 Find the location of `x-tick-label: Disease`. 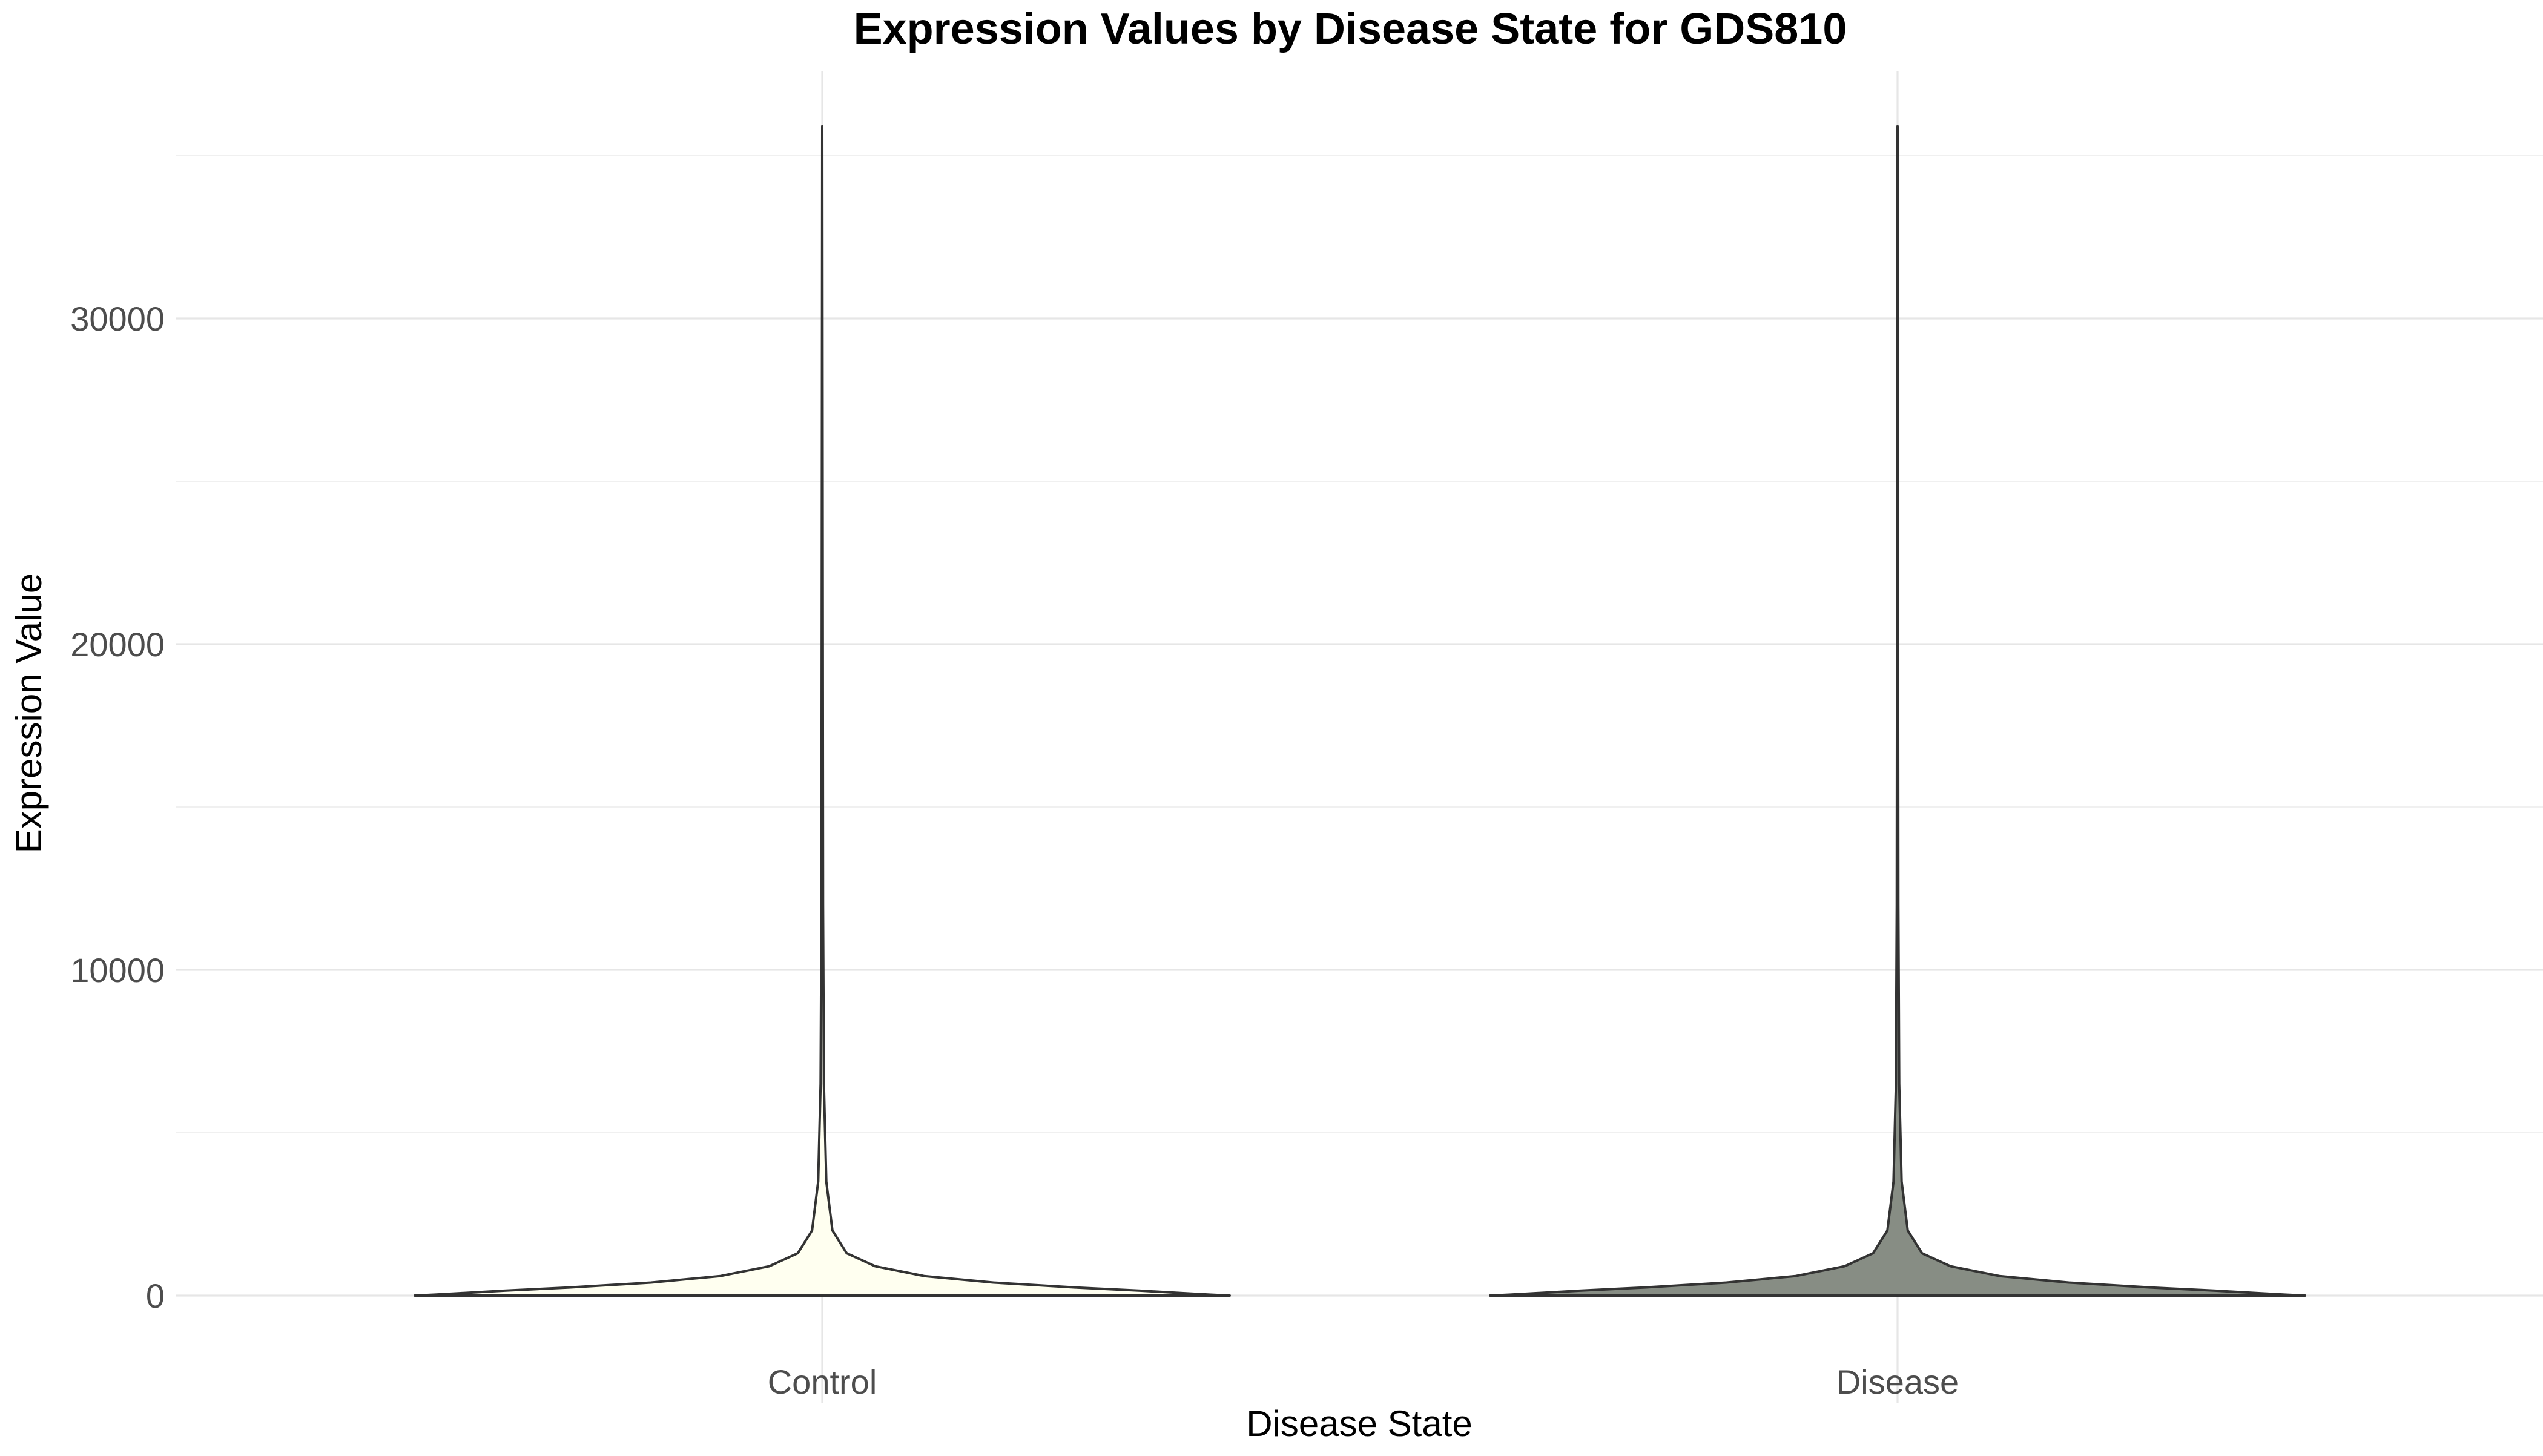

x-tick-label: Disease is located at coordinates (1897, 1382).